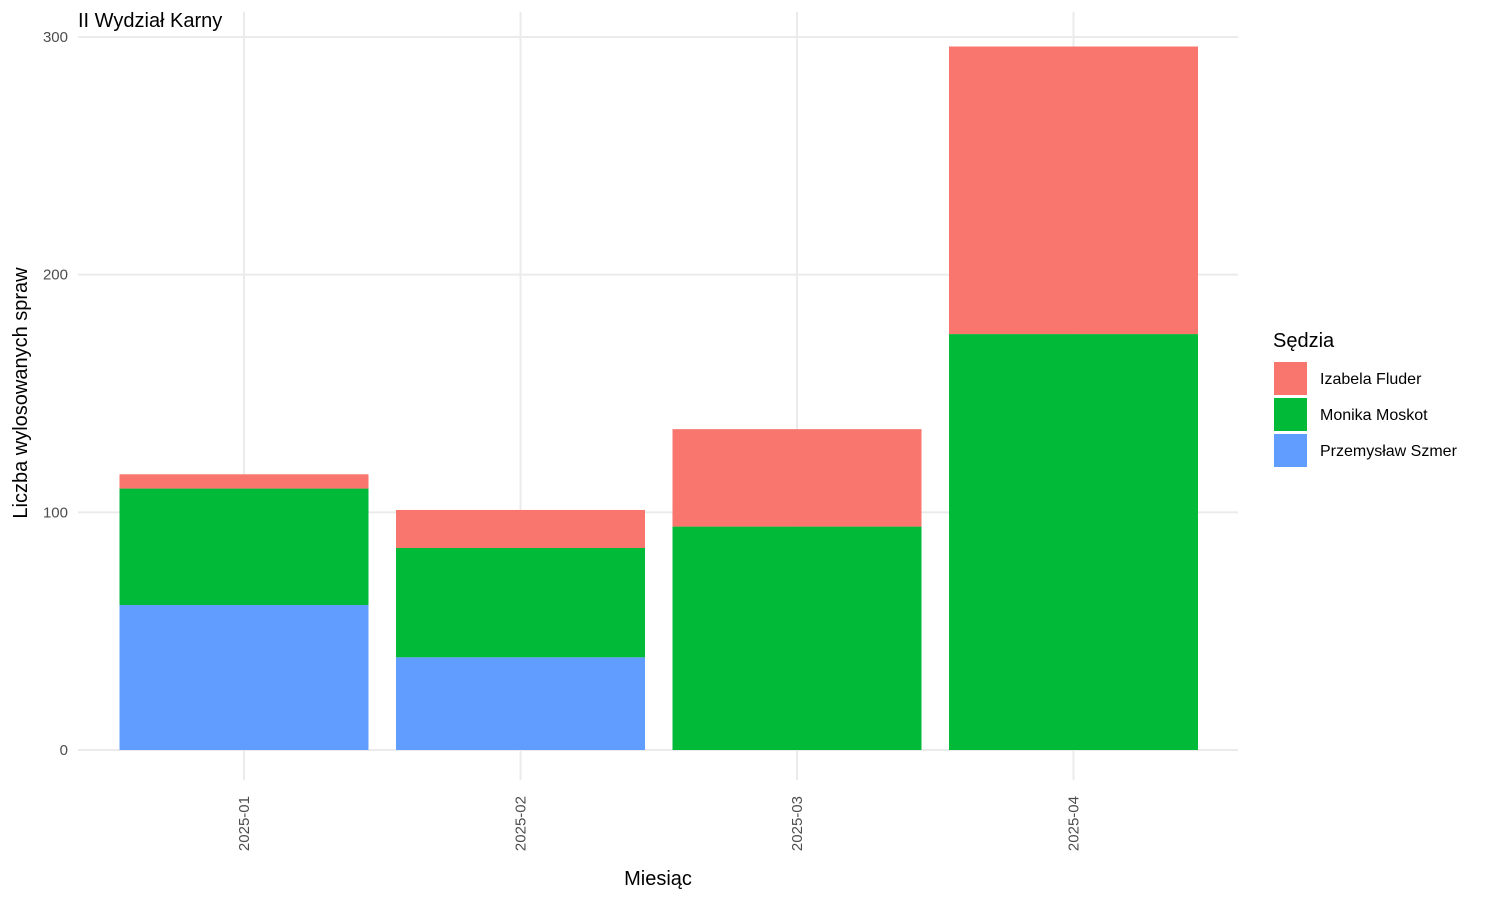 The width and height of the screenshot is (1500, 900). What do you see at coordinates (55, 512) in the screenshot?
I see `y-tick-label: 100` at bounding box center [55, 512].